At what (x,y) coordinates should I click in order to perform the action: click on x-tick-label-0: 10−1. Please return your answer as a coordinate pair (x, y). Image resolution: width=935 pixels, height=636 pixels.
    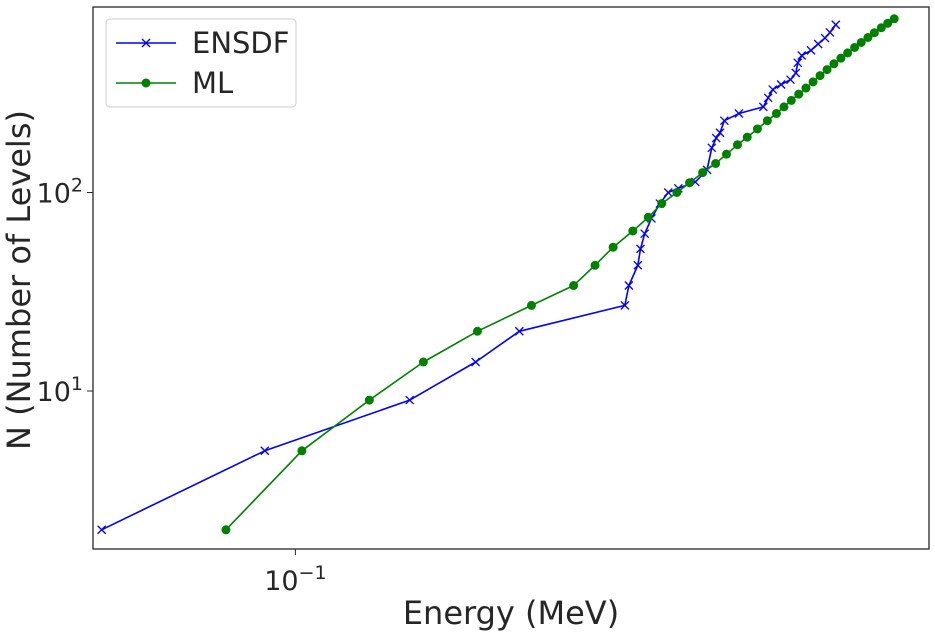
    Looking at the image, I should click on (295, 579).